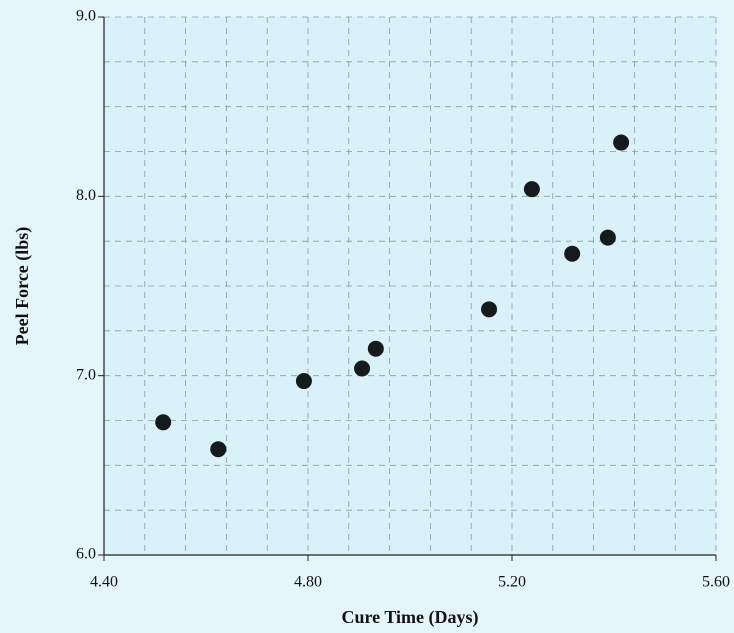 The width and height of the screenshot is (734, 633). I want to click on y-axis-title: Peel Force (lbs), so click(22, 286).